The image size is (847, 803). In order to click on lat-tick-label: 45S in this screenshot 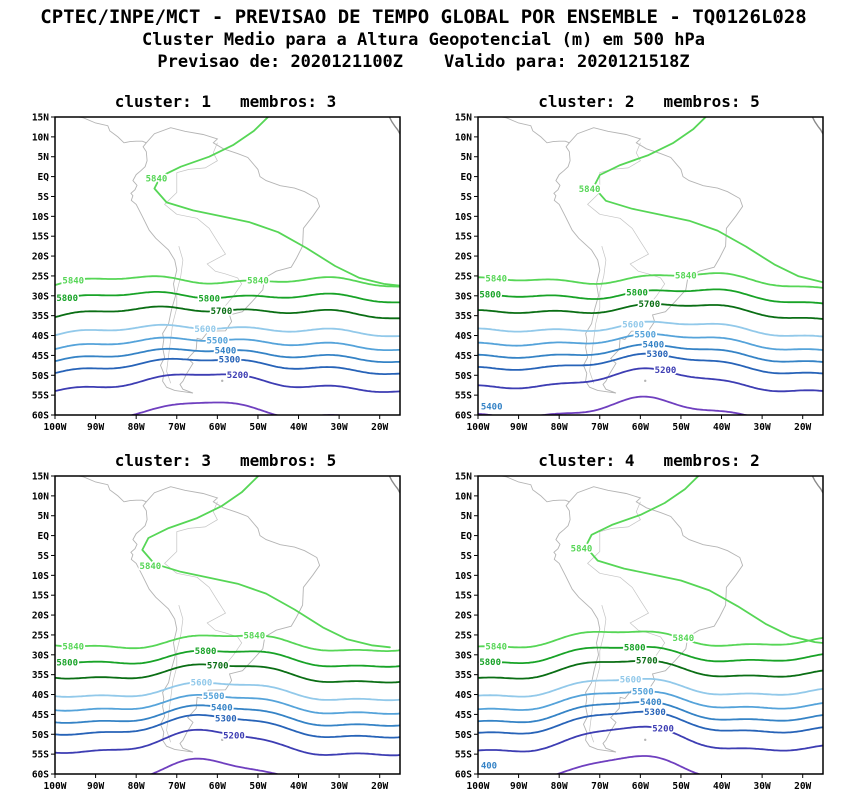, I will do `click(463, 715)`.